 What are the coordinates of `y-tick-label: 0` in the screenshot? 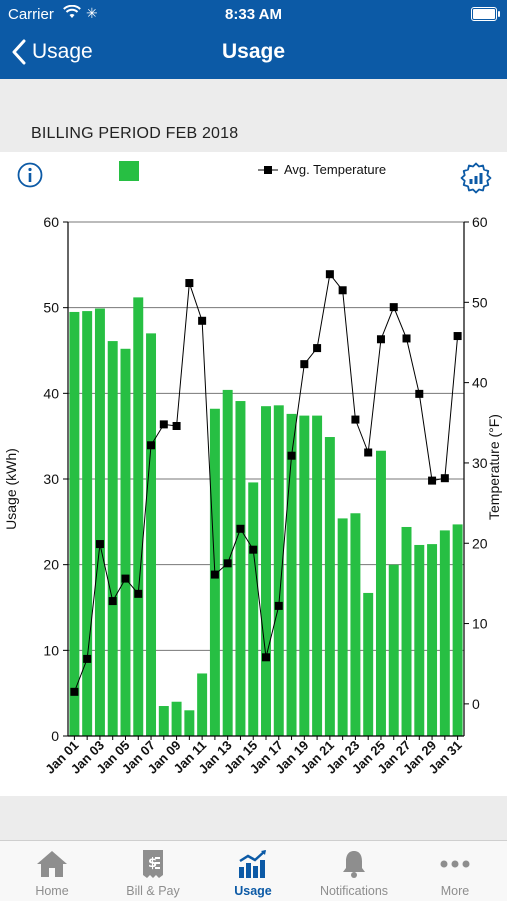 It's located at (55, 736).